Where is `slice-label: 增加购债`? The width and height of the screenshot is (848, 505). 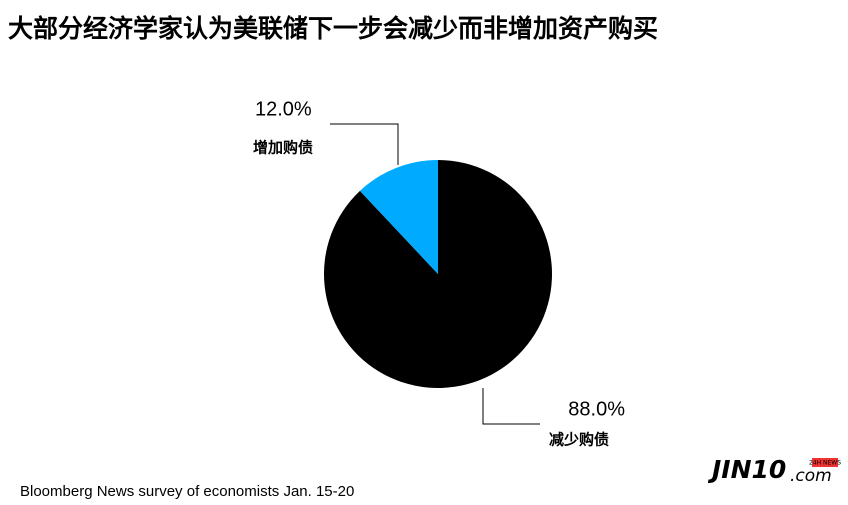 slice-label: 增加购债 is located at coordinates (283, 148).